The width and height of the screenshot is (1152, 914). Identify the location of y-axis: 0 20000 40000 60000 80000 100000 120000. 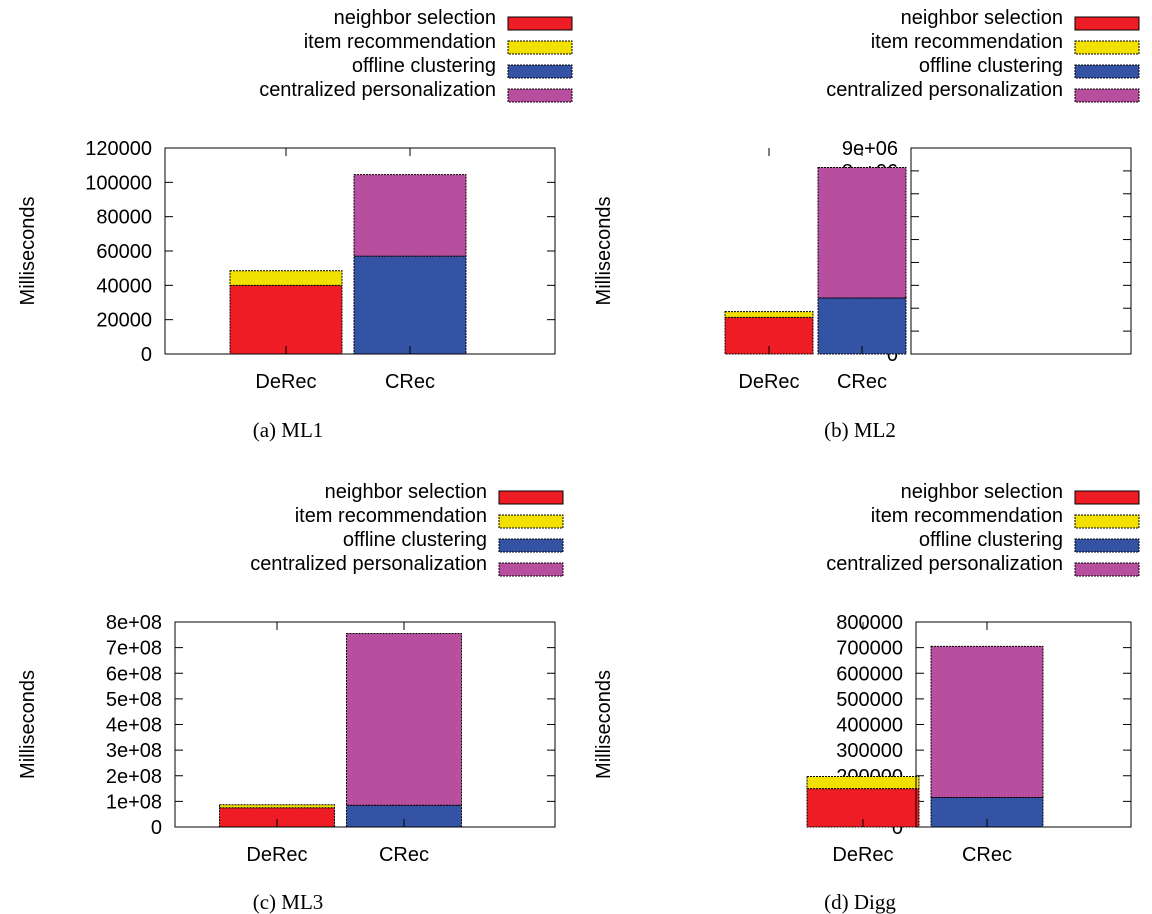
(320, 252).